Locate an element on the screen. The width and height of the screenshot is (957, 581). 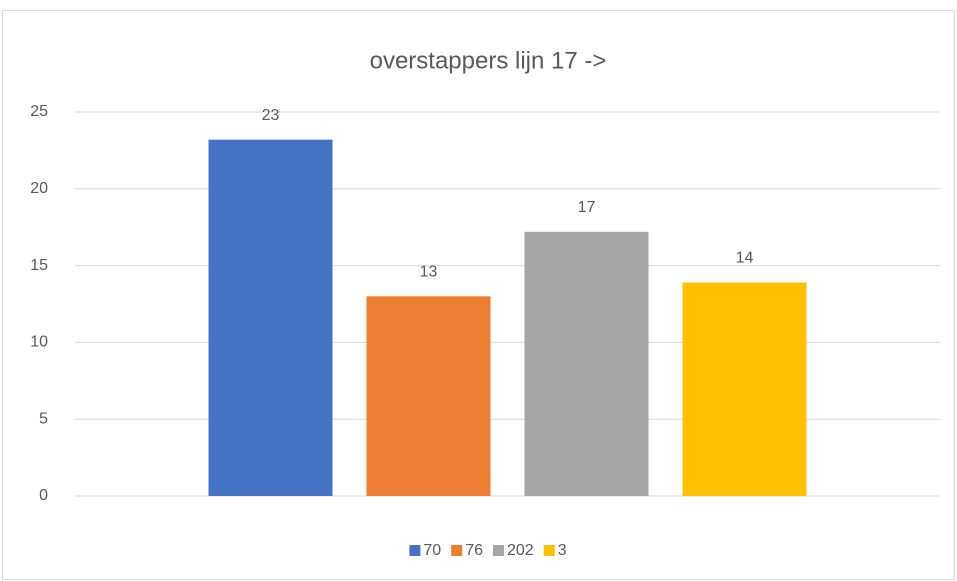
chart-title: overstappers lijn 17 -> is located at coordinates (488, 60).